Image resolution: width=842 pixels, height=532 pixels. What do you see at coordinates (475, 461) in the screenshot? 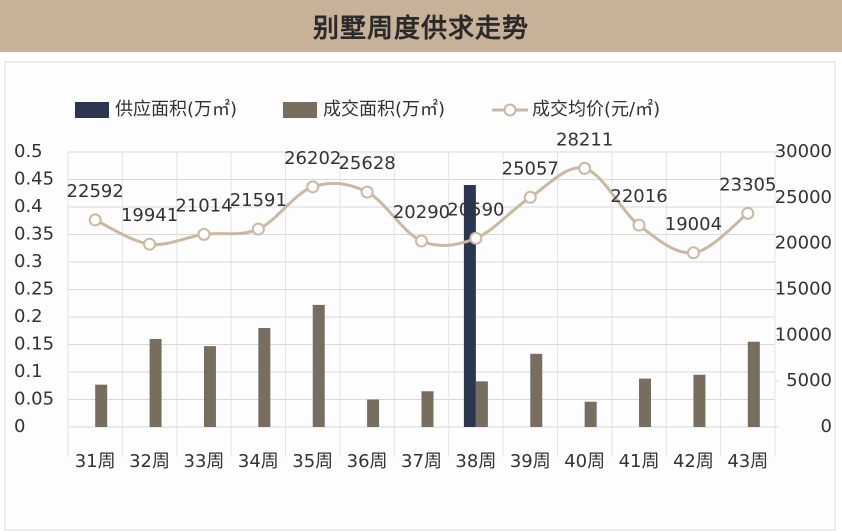
I see `x-tick-label: 38周` at bounding box center [475, 461].